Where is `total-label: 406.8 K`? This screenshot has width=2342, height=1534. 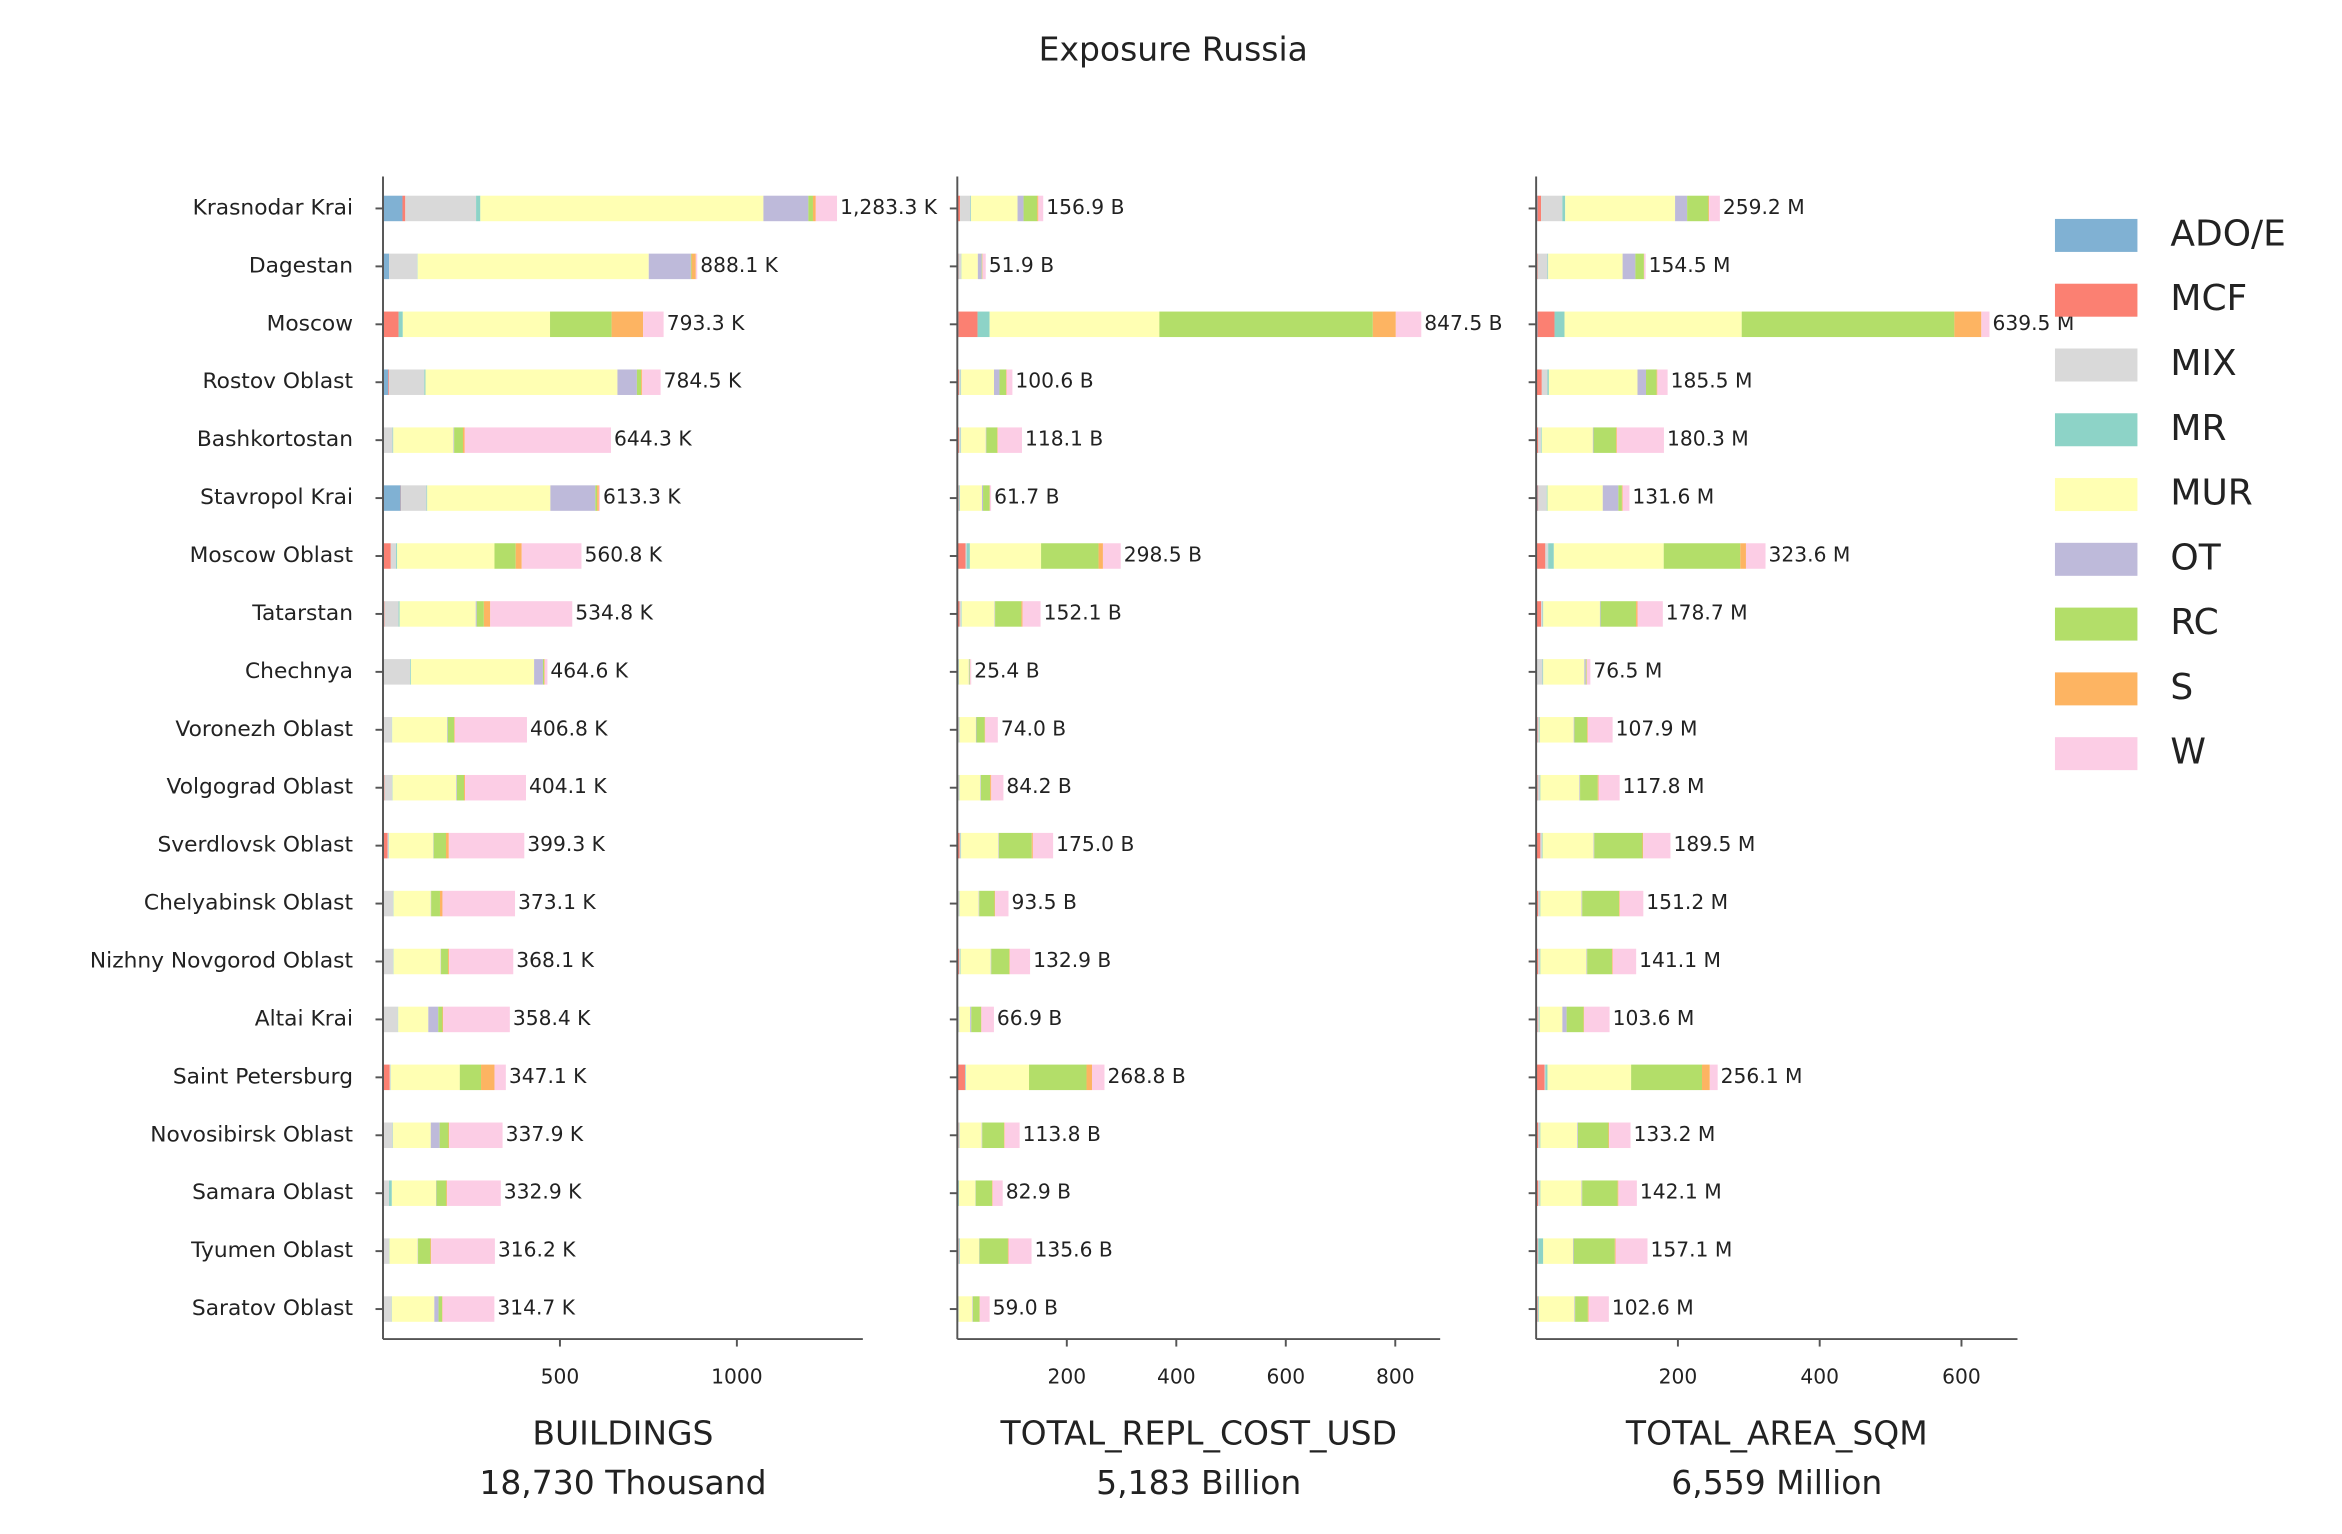
total-label: 406.8 K is located at coordinates (569, 728).